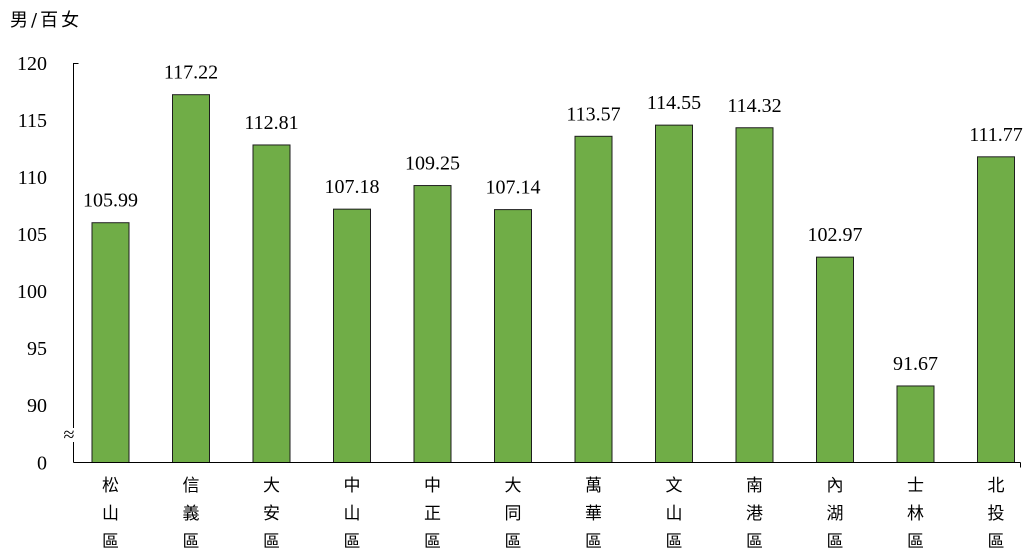 The width and height of the screenshot is (1030, 557). Describe the element at coordinates (432, 514) in the screenshot. I see `category-label-5: 中正區` at that location.